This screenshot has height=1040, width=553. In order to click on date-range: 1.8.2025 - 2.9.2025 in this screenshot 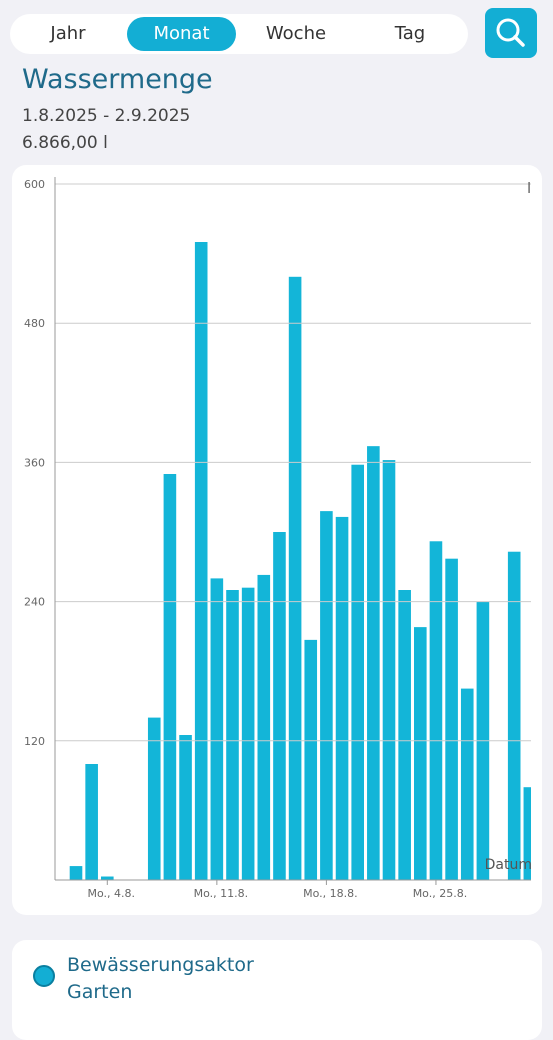, I will do `click(106, 116)`.